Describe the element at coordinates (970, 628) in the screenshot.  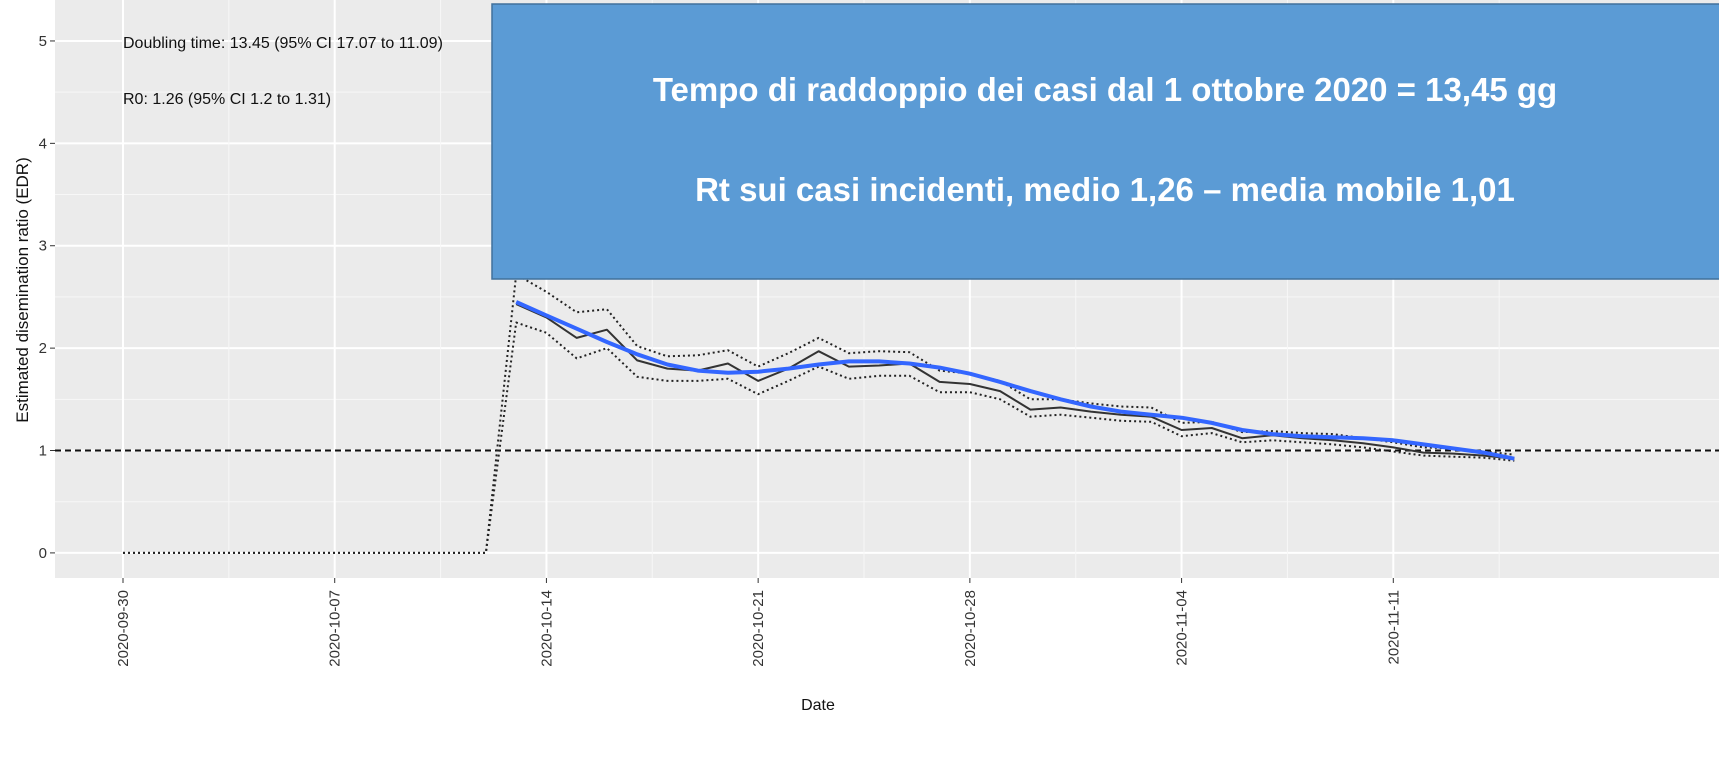
I see `x-tick-label: 2020-10-28` at that location.